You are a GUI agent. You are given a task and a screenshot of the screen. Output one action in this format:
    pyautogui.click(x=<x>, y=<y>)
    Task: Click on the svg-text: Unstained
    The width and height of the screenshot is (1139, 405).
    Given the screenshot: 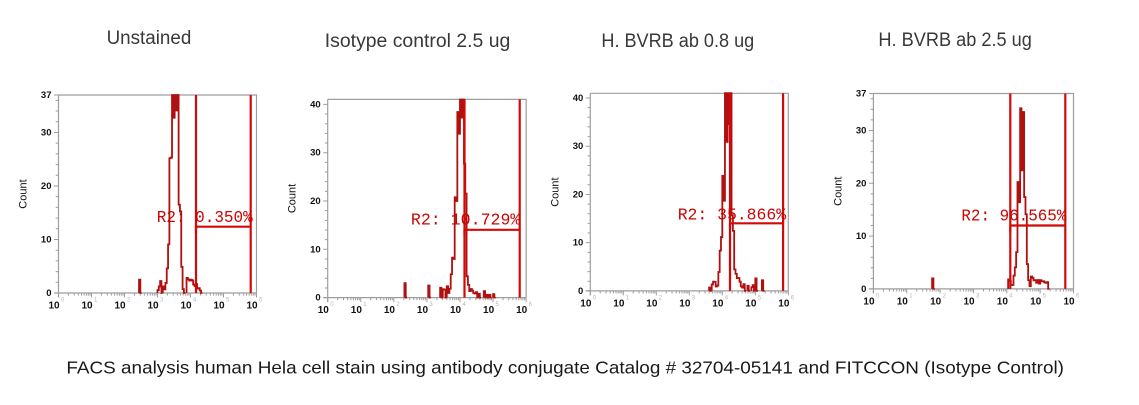 What is the action you would take?
    pyautogui.click(x=149, y=38)
    